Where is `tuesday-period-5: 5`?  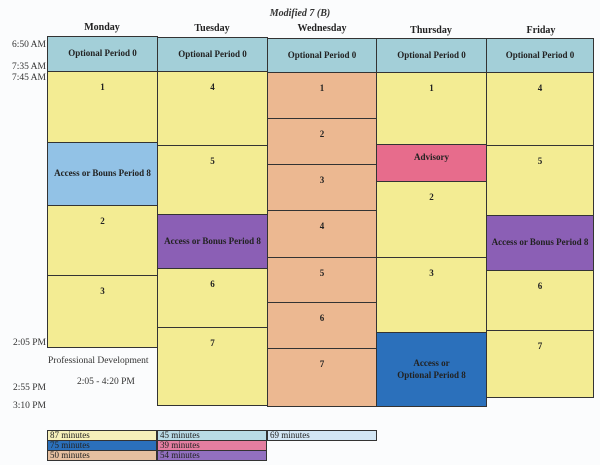
tuesday-period-5: 5 is located at coordinates (212, 180).